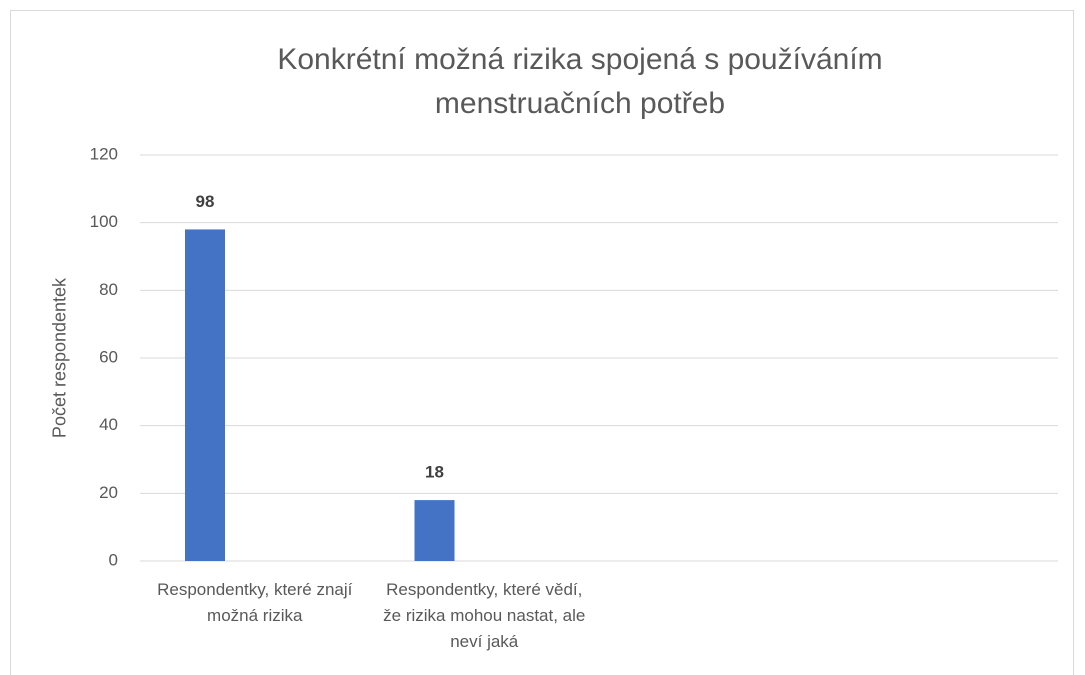  I want to click on y-tick-label: 80, so click(108, 289).